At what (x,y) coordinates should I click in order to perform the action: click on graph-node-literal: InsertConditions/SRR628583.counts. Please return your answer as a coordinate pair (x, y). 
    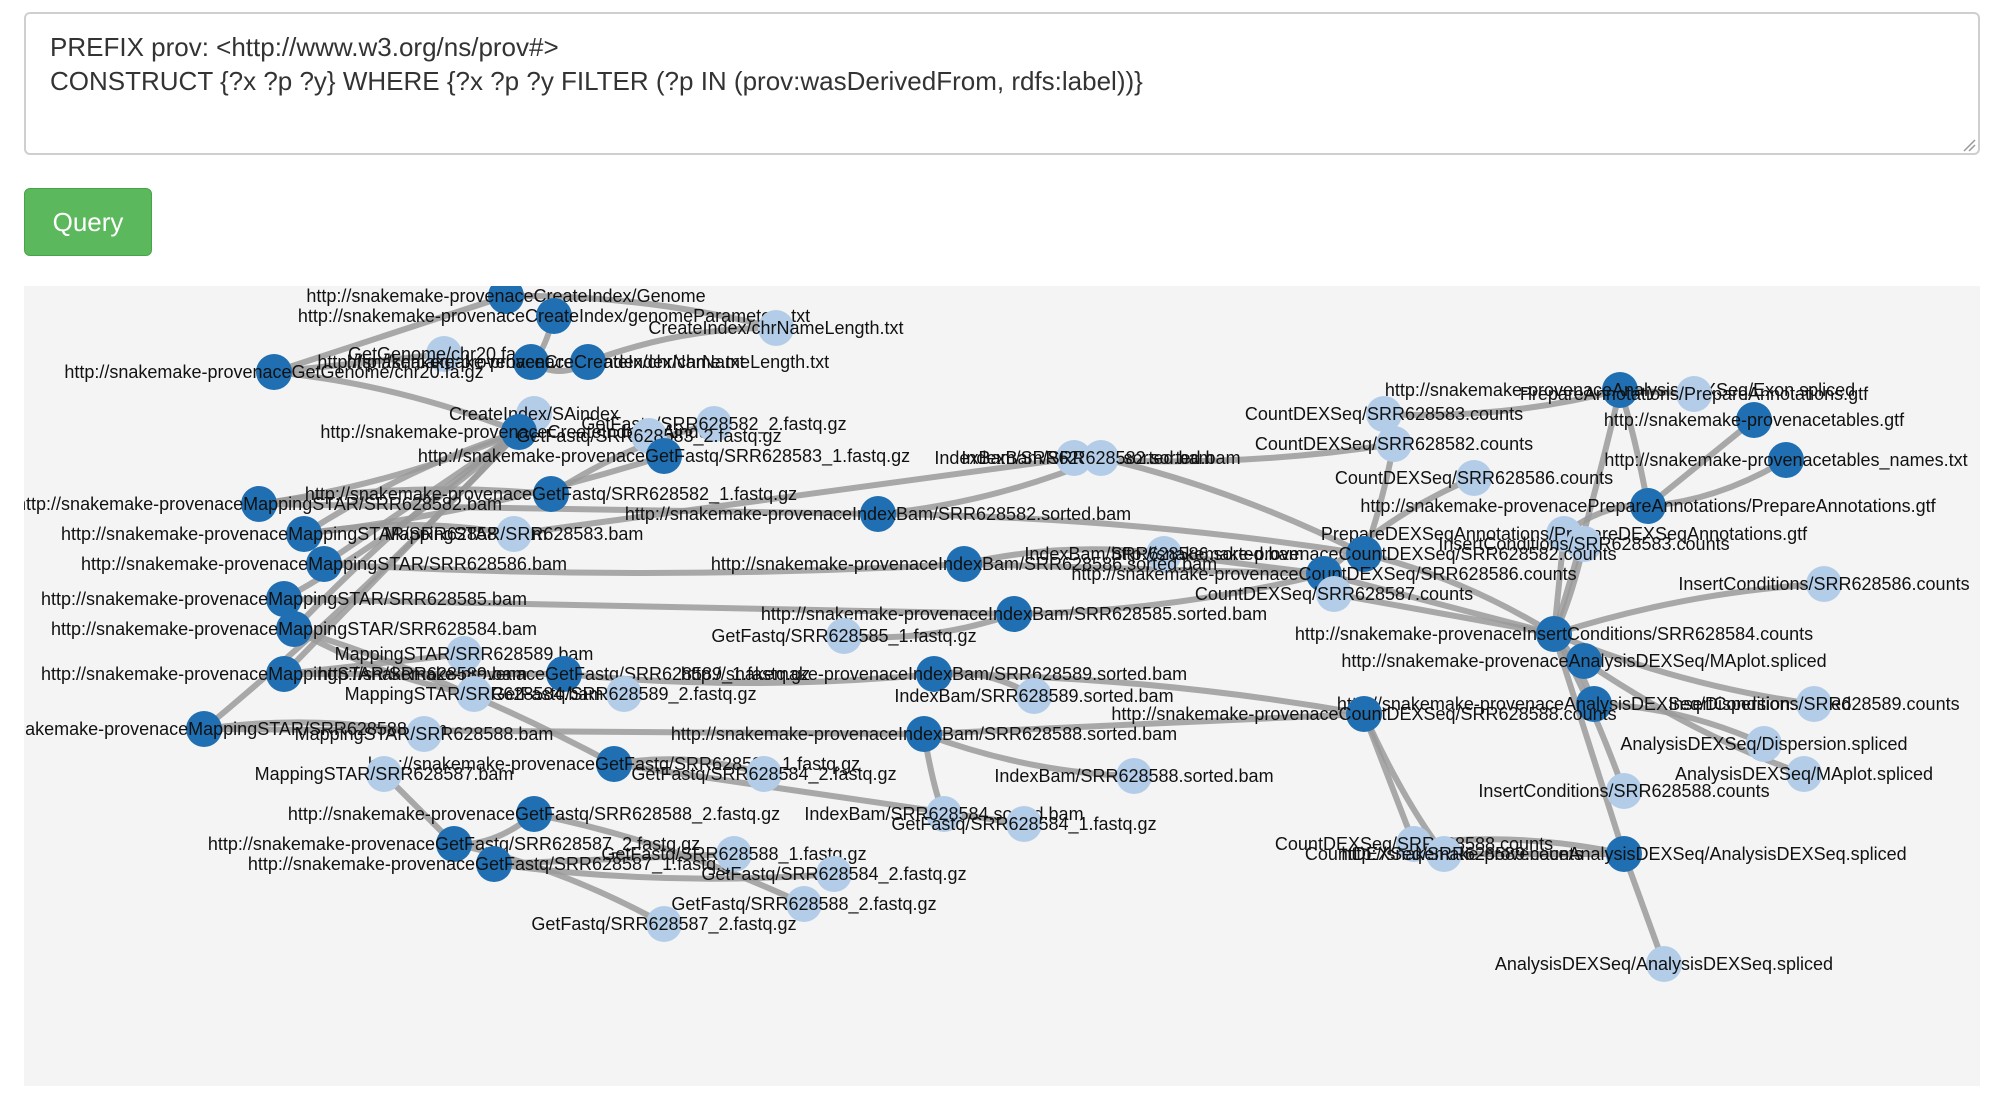
    Looking at the image, I should click on (1584, 544).